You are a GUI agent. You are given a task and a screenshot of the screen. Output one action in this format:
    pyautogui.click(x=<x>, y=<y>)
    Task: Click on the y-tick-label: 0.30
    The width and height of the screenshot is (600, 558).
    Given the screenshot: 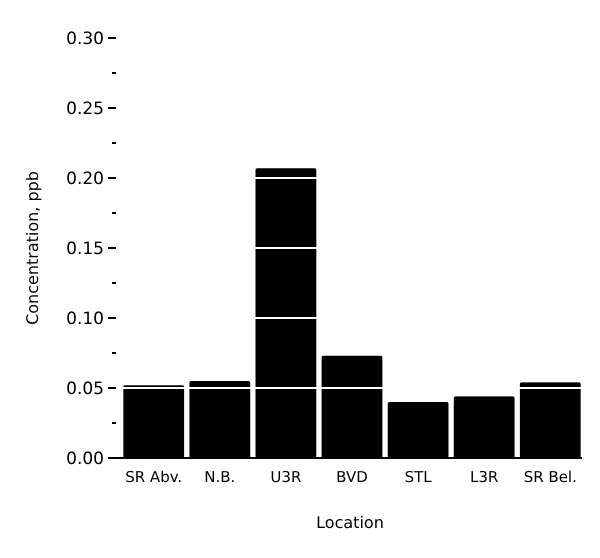 What is the action you would take?
    pyautogui.click(x=85, y=38)
    